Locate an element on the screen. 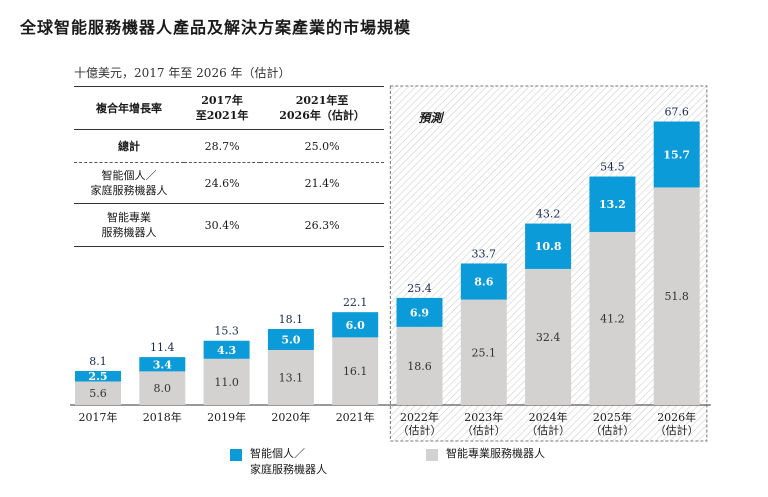 Image resolution: width=768 pixels, height=497 pixels. cagr-header-row: 複合年增長率 2017年 至2021年 2021年至 2026年（估計） is located at coordinates (229, 108).